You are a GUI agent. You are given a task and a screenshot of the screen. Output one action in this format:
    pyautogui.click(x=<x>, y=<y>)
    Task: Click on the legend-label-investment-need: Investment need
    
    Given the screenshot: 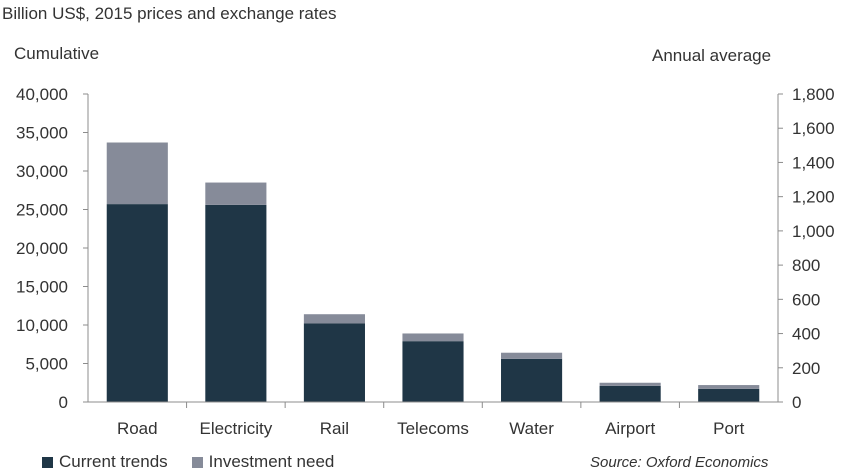 What is the action you would take?
    pyautogui.click(x=271, y=461)
    